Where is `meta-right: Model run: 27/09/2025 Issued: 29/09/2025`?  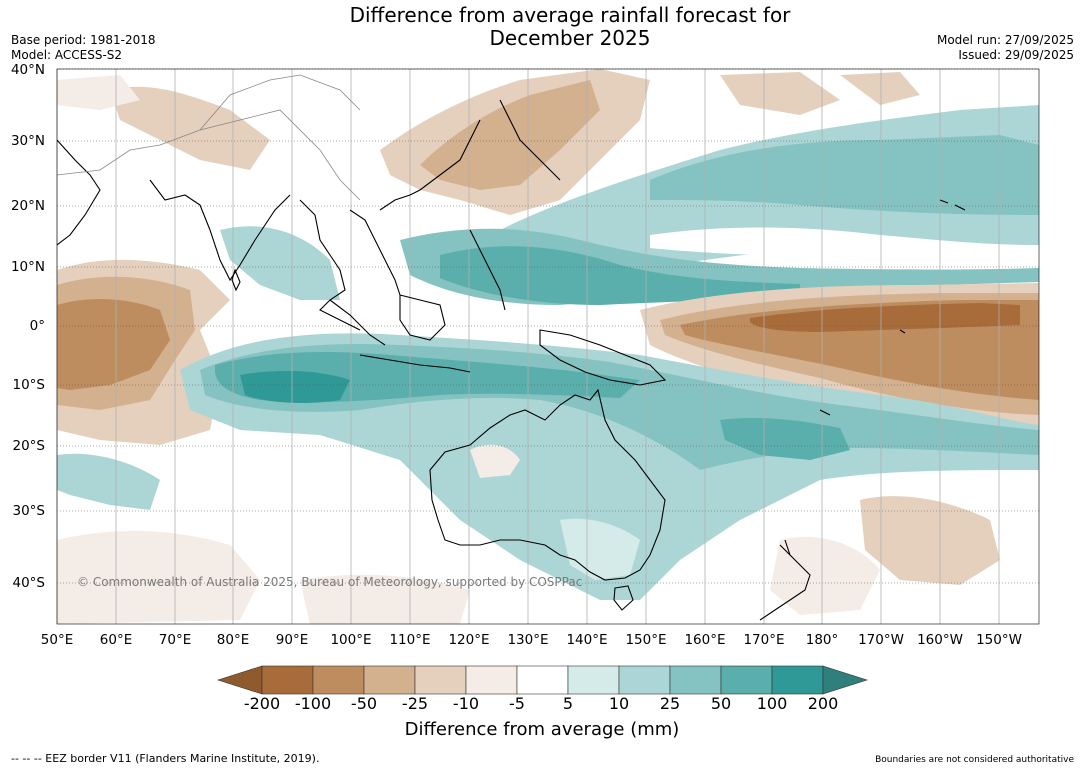 meta-right: Model run: 27/09/2025 Issued: 29/09/2025 is located at coordinates (1005, 48).